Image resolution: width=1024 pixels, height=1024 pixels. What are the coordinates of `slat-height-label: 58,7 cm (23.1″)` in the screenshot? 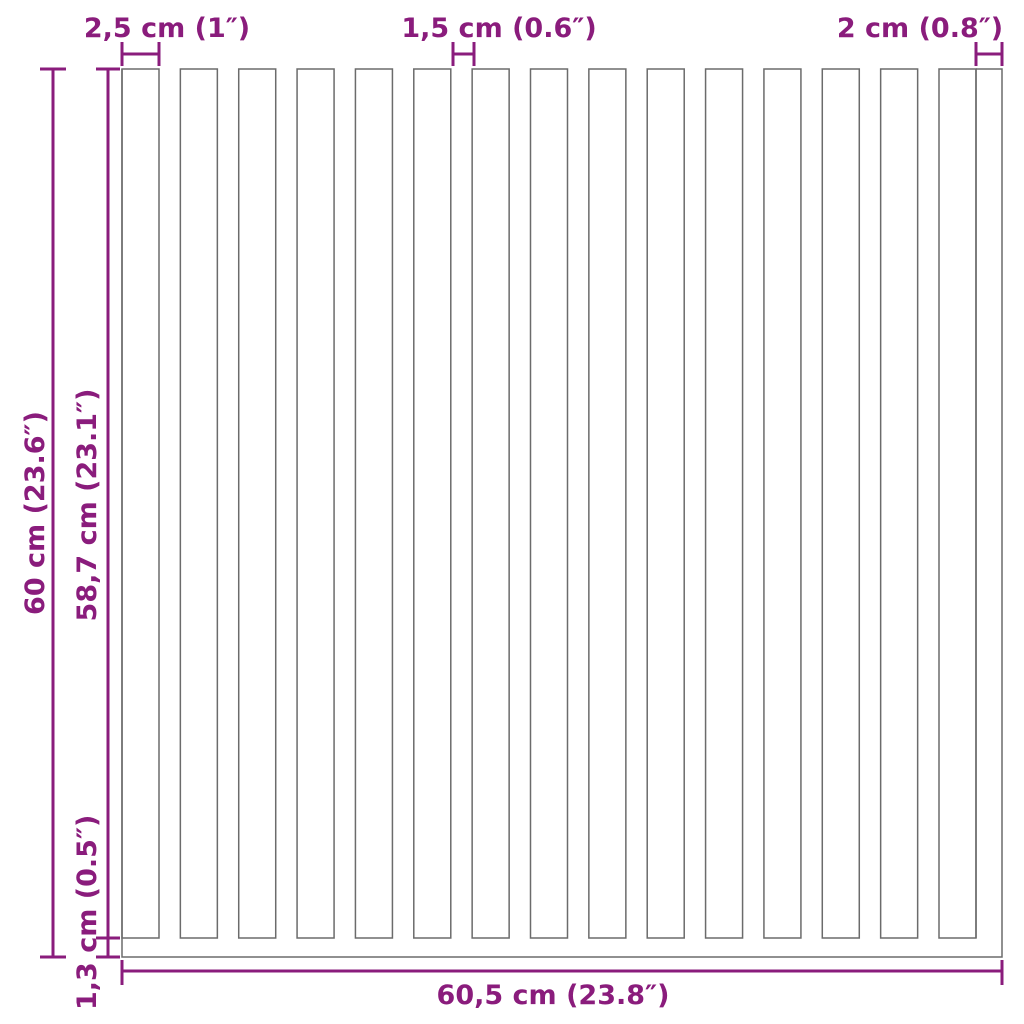 It's located at (87, 505).